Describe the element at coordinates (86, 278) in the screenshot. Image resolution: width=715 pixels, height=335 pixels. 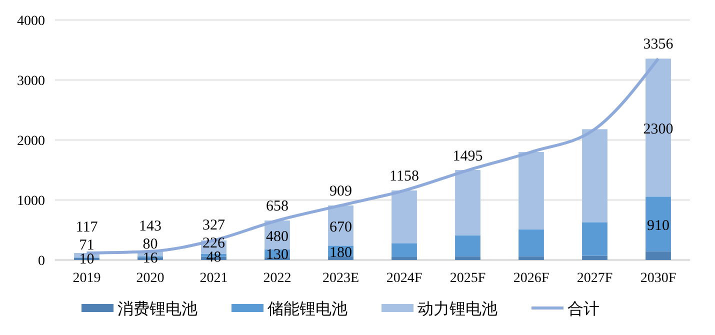
I see `x-tick-label: 2019` at that location.